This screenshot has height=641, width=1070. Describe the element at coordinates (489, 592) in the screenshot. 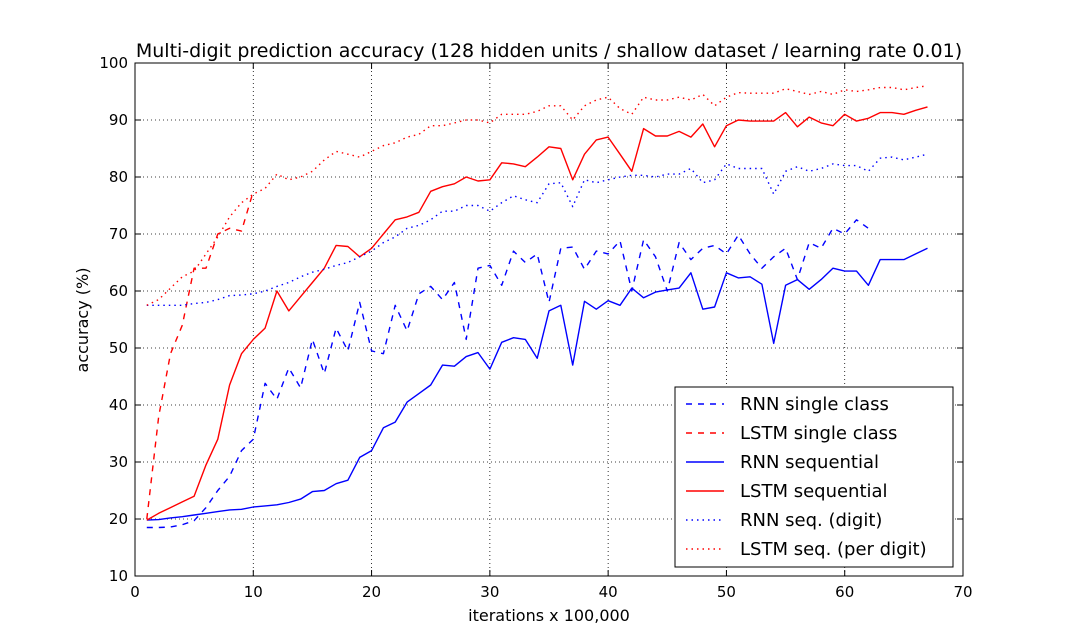

I see `x-tick-label: 30` at that location.